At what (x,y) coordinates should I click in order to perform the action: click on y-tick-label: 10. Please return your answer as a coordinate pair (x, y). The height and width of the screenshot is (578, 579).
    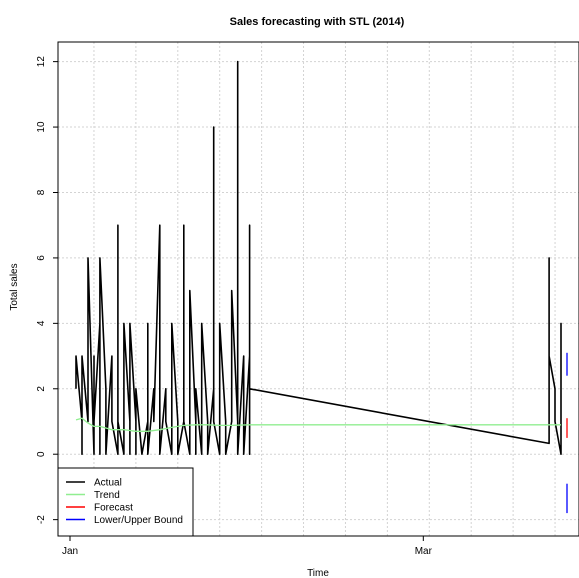
    Looking at the image, I should click on (41, 127).